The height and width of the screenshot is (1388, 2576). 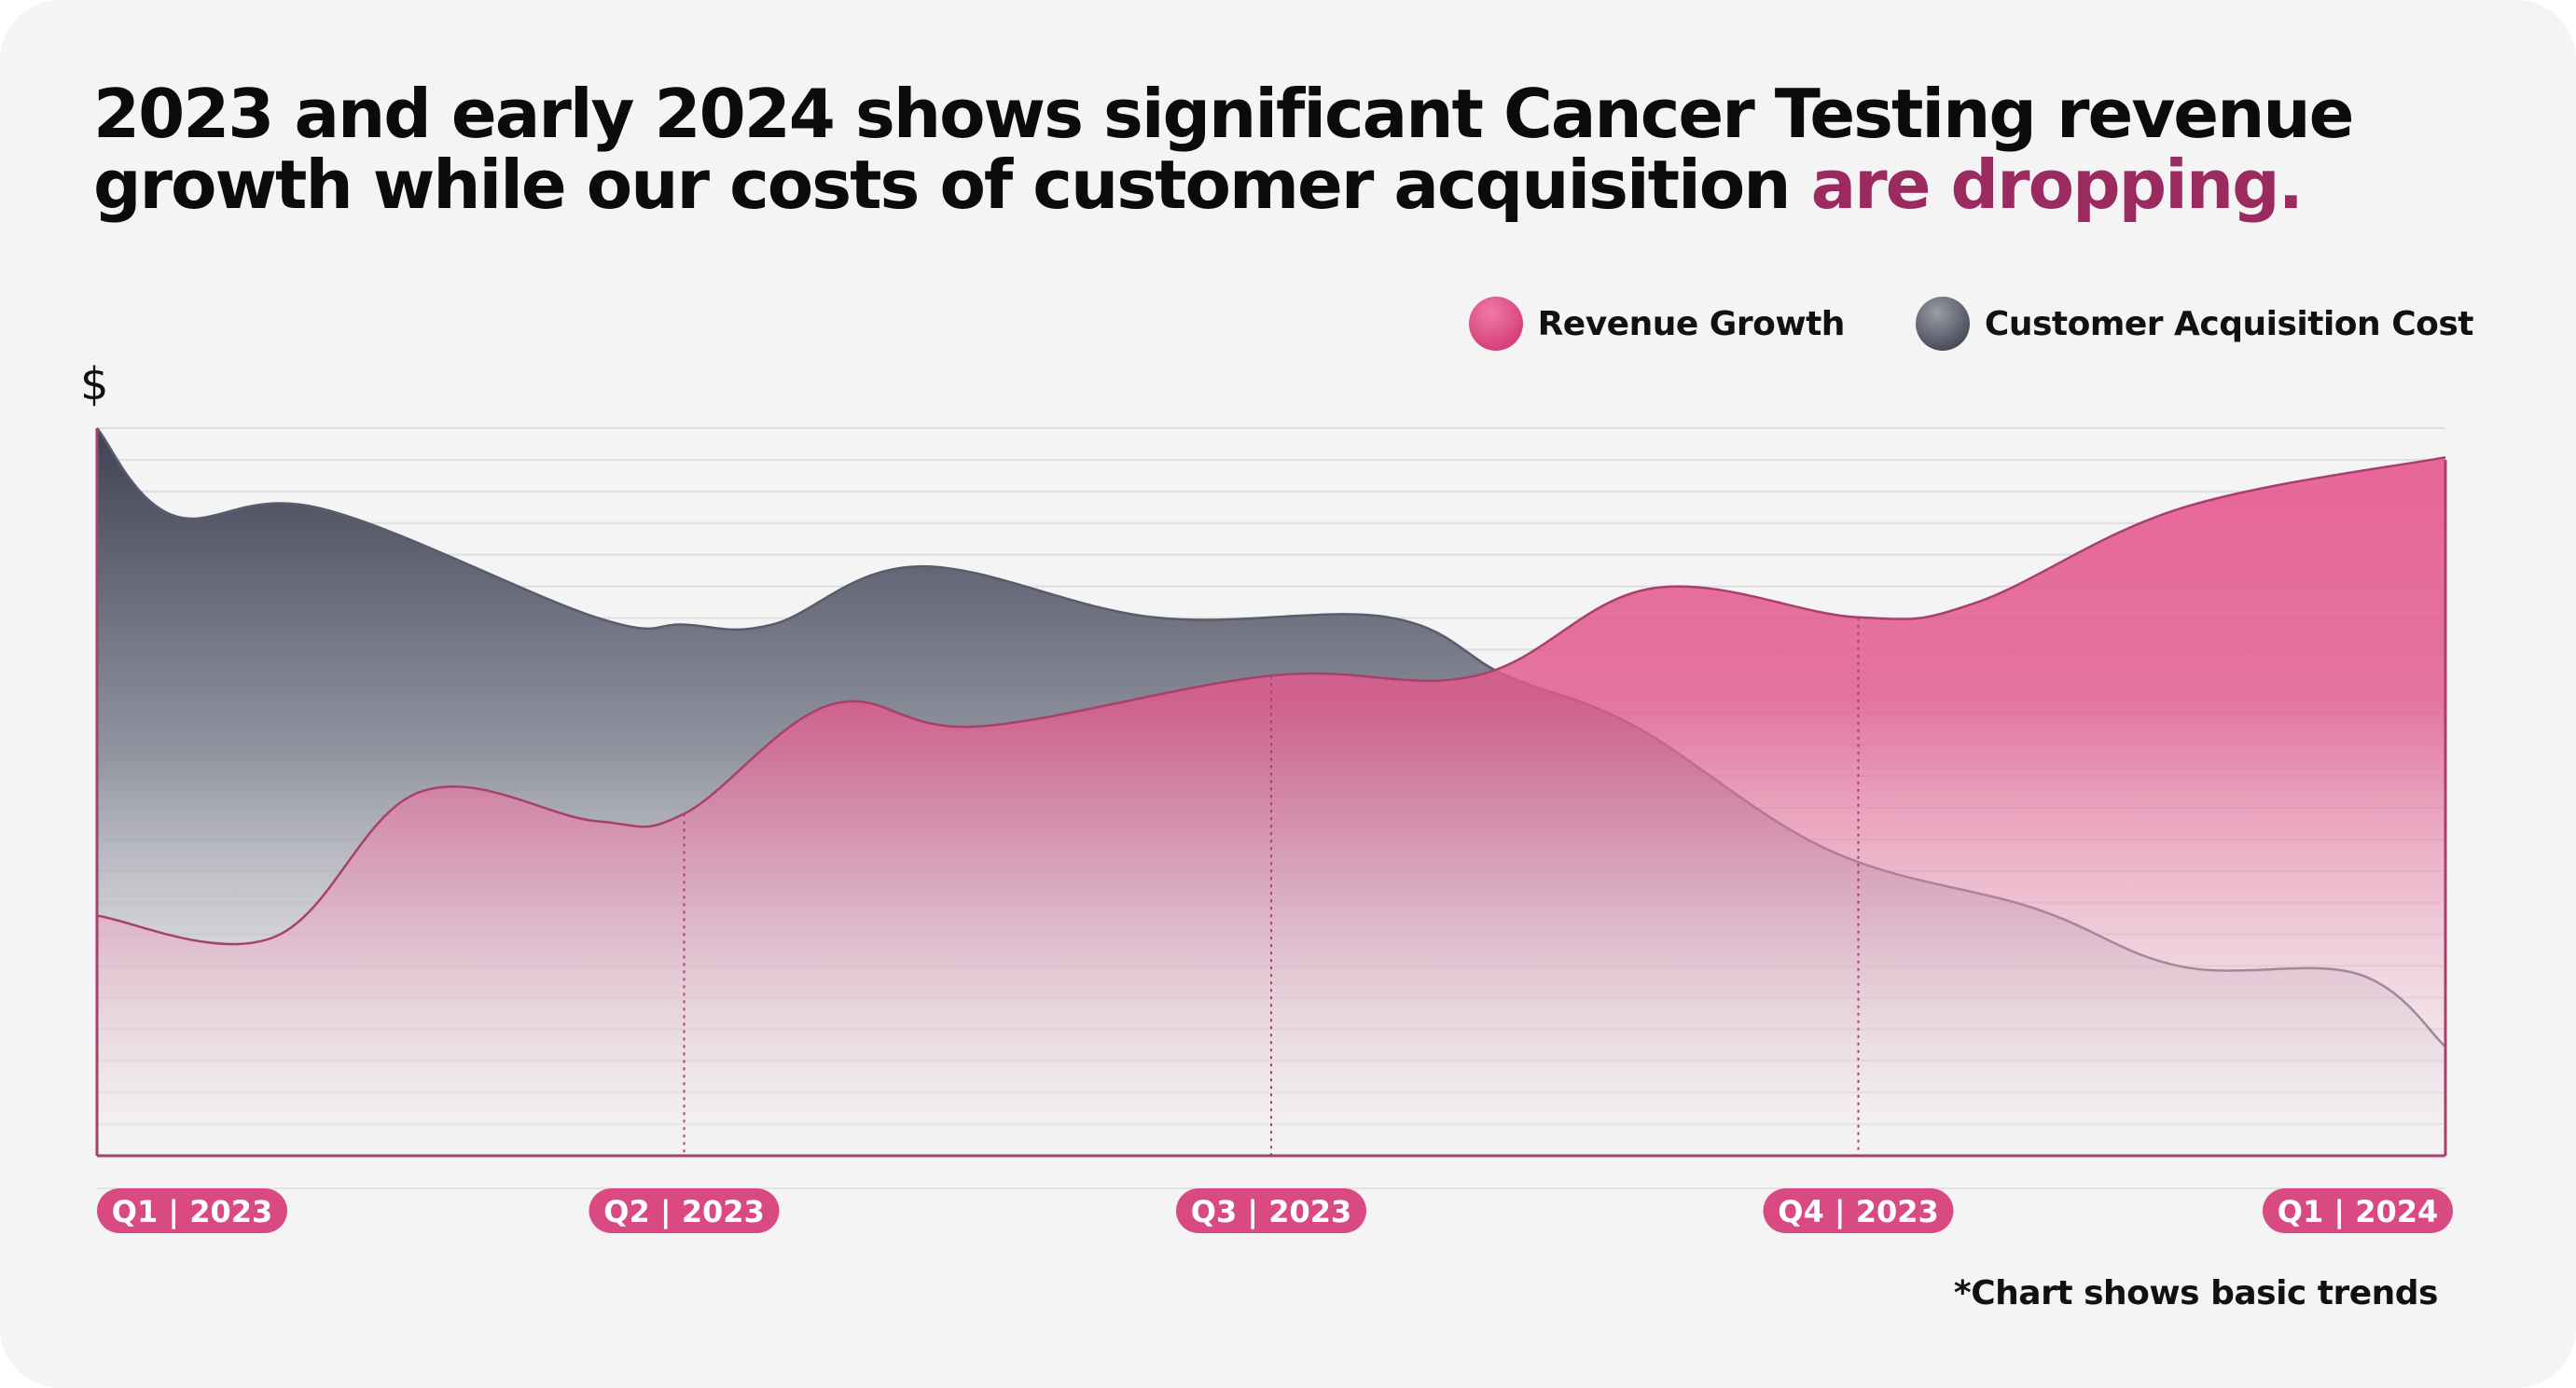 I want to click on tick-text: Q2 | 2023, so click(x=684, y=1212).